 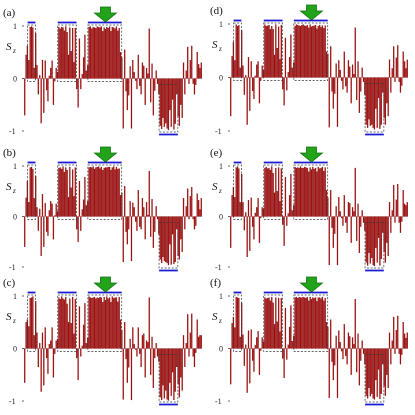 I want to click on y-tick-label: 0, so click(x=15, y=217).